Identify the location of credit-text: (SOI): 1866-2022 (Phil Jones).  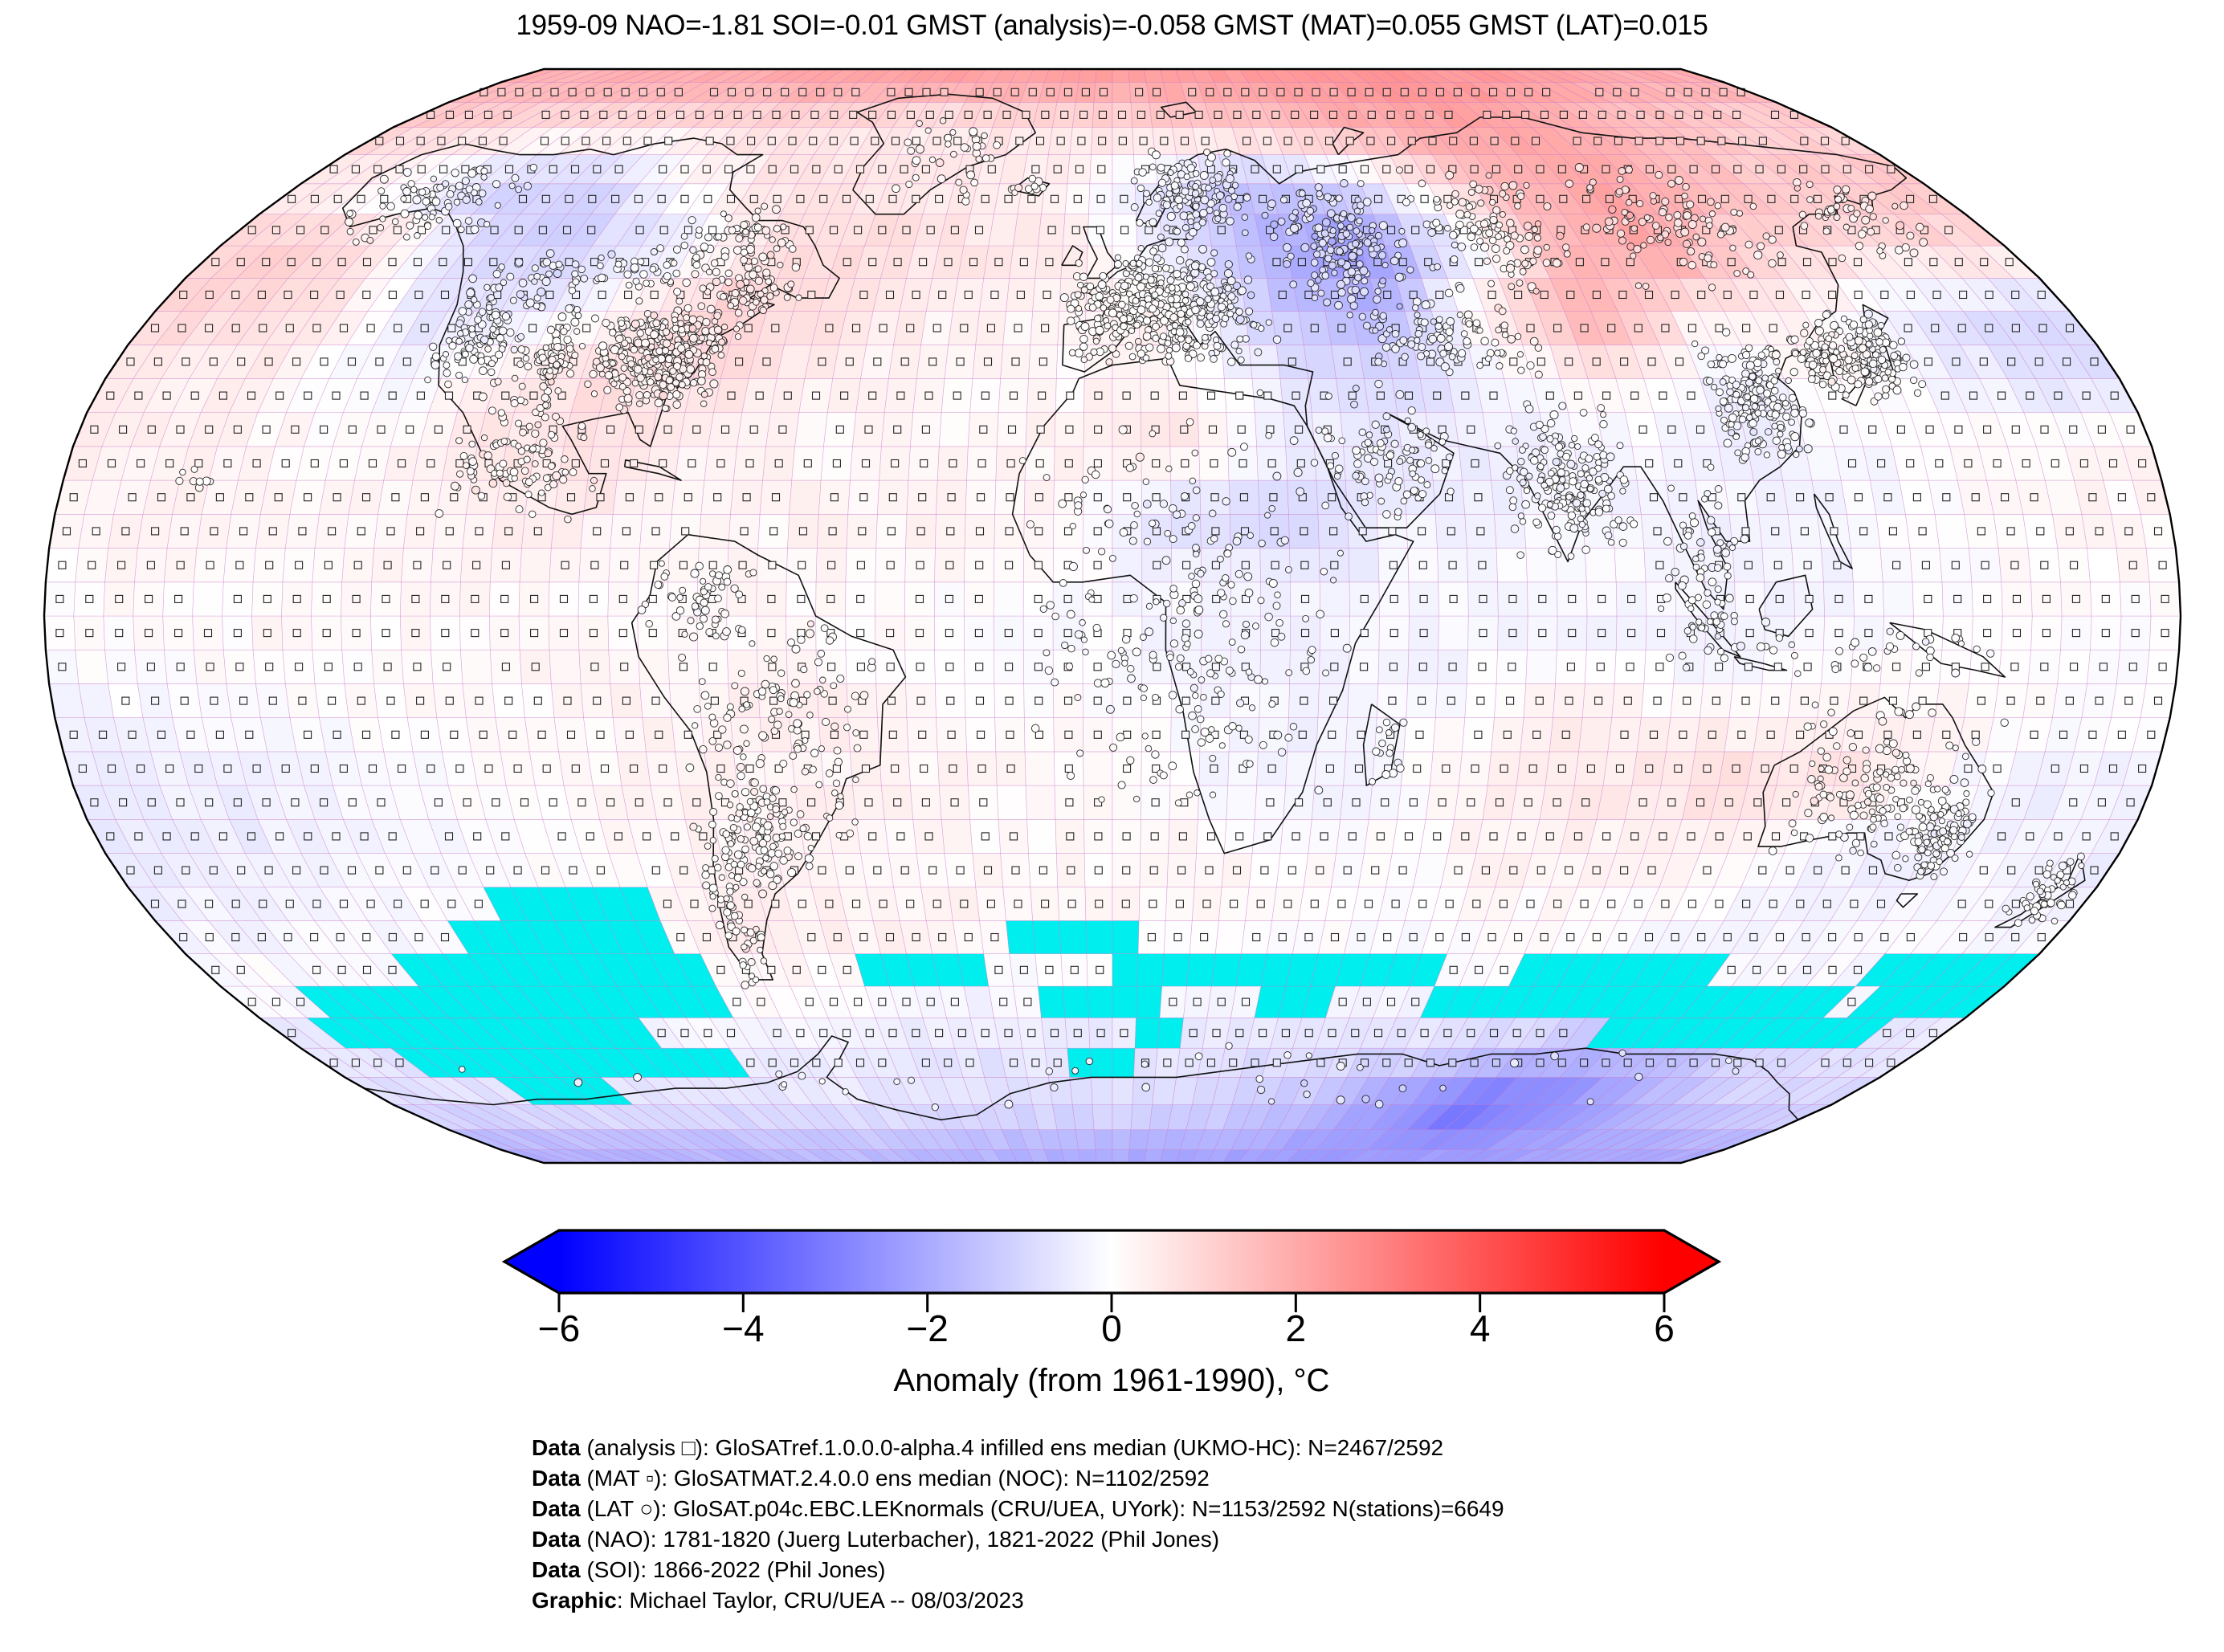
(733, 1569).